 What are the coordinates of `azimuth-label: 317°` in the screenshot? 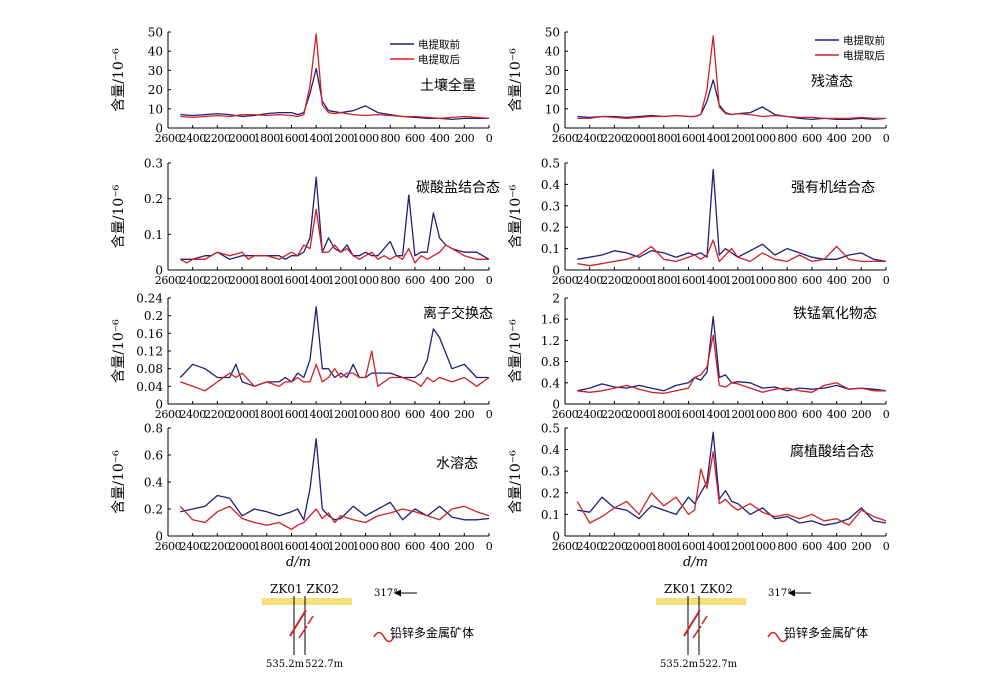 It's located at (780, 593).